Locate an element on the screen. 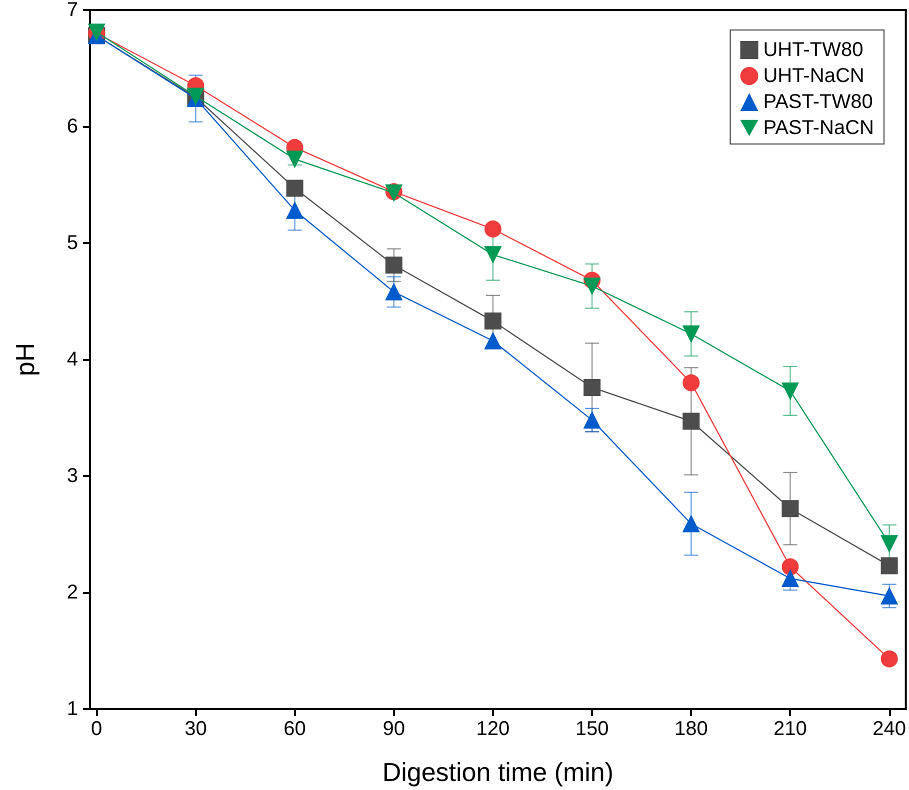  x-tick-label: 60 is located at coordinates (295, 729).